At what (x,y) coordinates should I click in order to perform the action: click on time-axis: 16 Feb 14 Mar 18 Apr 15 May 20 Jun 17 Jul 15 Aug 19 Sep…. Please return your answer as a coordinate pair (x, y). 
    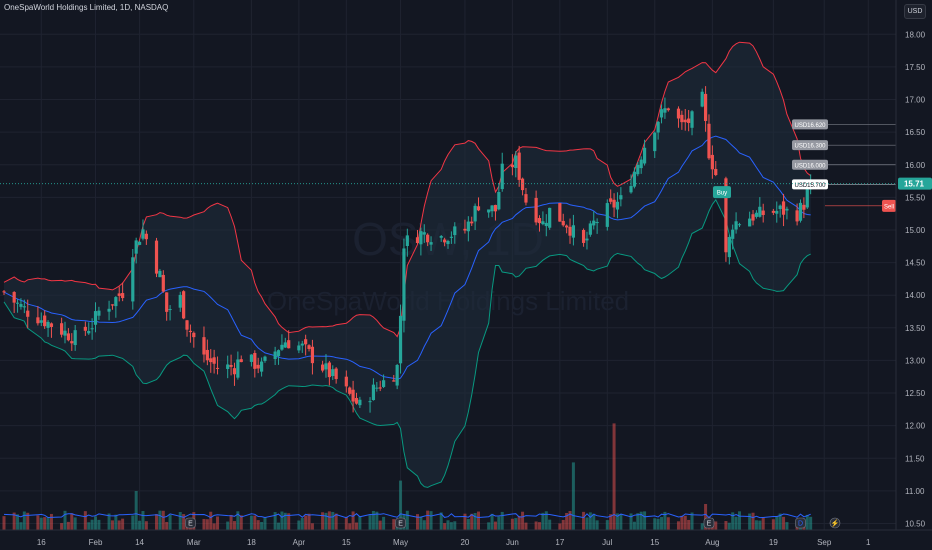
    Looking at the image, I should click on (466, 539).